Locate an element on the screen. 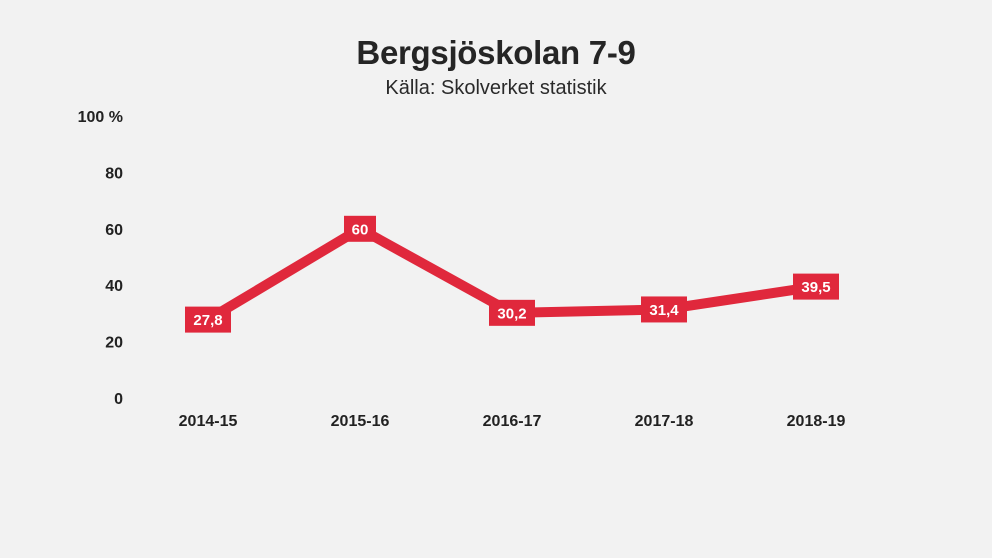  x-axis: 2014-15 2015-16 2016-17 2017-18 2018-19 is located at coordinates (512, 421).